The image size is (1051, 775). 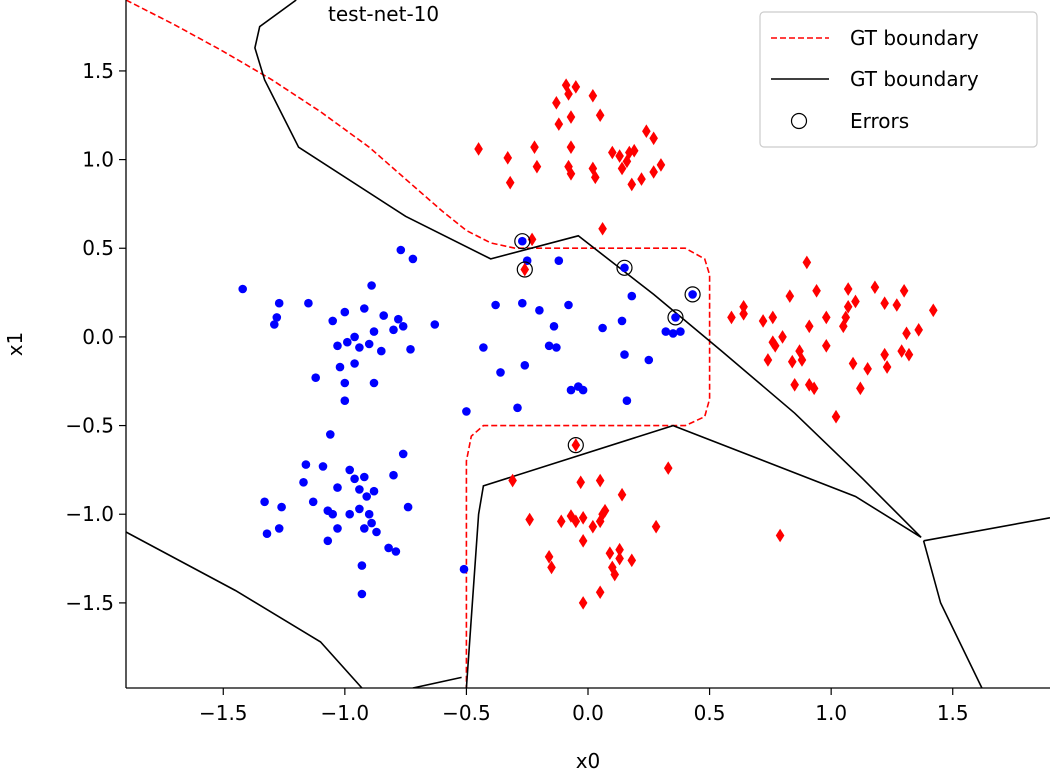 I want to click on y-axis-label: x1, so click(x=15, y=344).